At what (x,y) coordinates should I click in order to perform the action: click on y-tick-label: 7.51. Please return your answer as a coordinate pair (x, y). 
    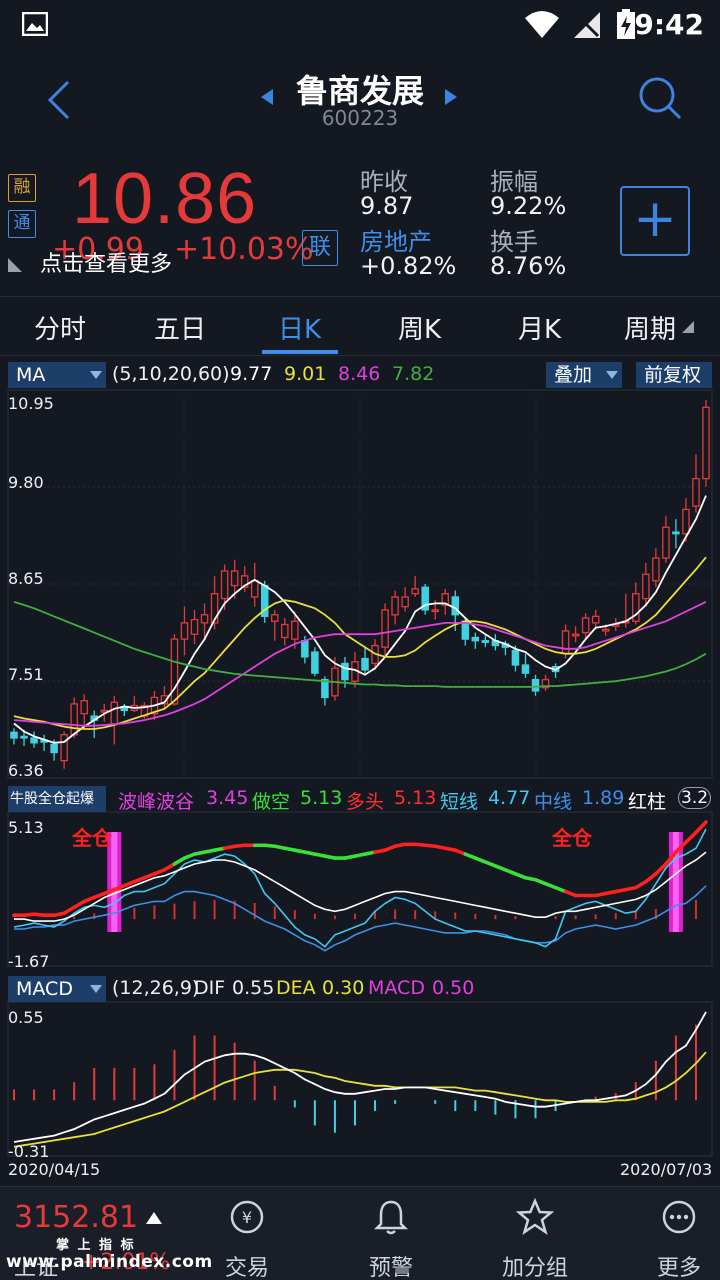
    Looking at the image, I should click on (26, 674).